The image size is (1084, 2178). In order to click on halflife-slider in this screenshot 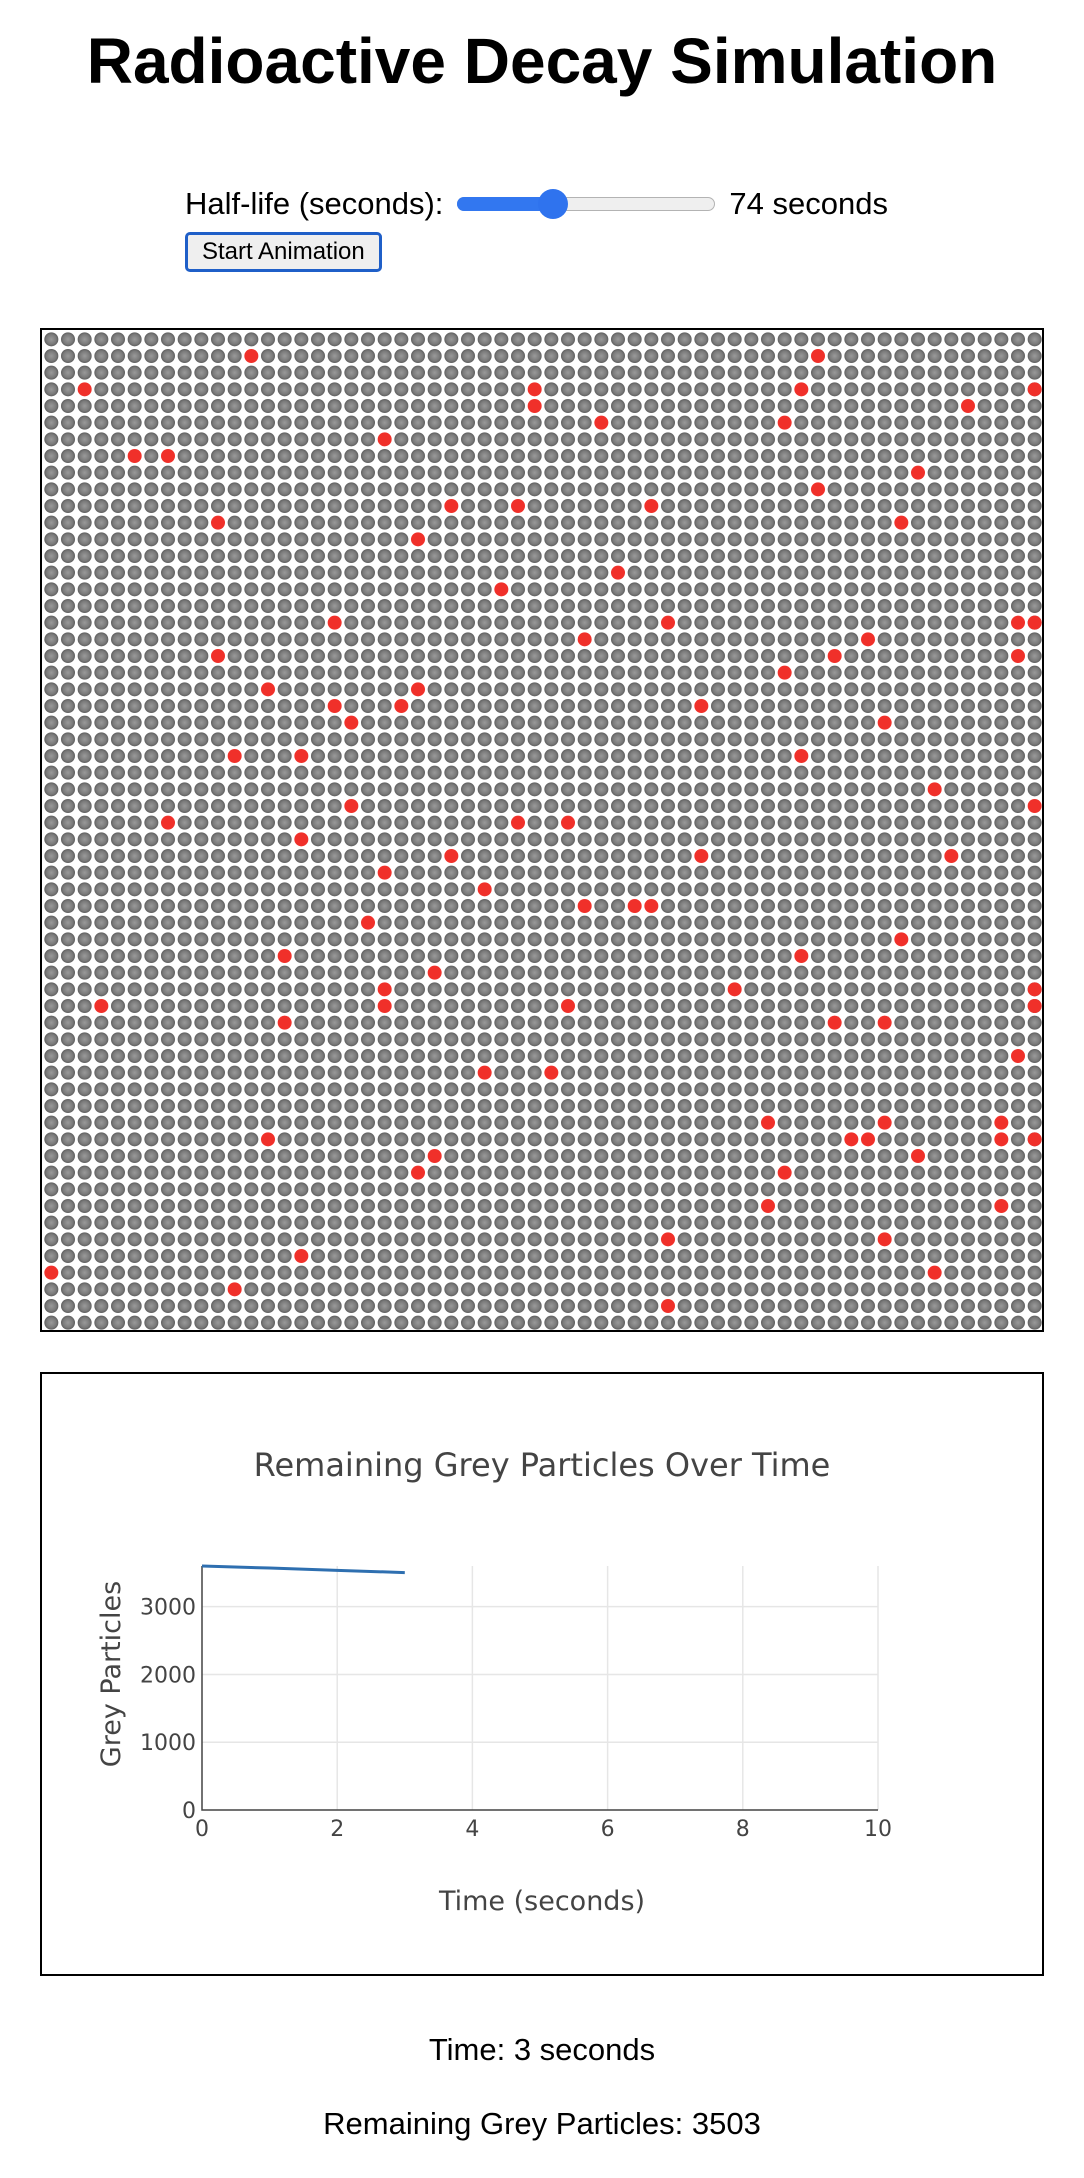, I will do `click(586, 204)`.